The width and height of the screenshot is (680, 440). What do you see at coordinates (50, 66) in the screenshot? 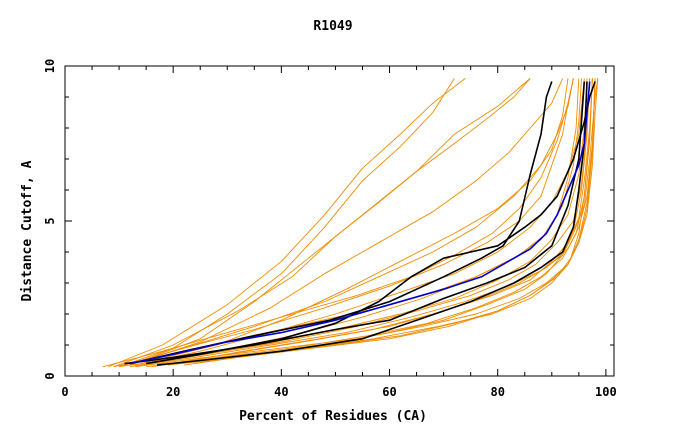
I see `y-tick-label: 10` at bounding box center [50, 66].